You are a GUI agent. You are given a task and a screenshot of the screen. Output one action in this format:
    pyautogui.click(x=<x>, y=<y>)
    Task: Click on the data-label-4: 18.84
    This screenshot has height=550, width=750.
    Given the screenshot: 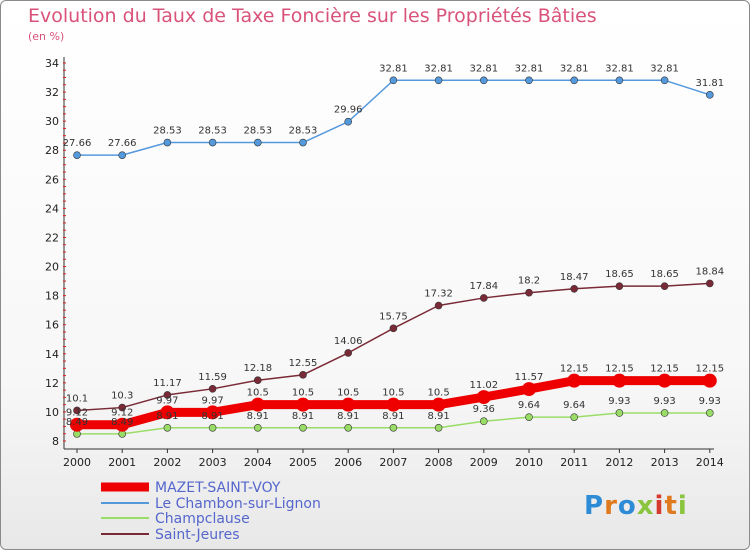 What is the action you would take?
    pyautogui.click(x=709, y=271)
    